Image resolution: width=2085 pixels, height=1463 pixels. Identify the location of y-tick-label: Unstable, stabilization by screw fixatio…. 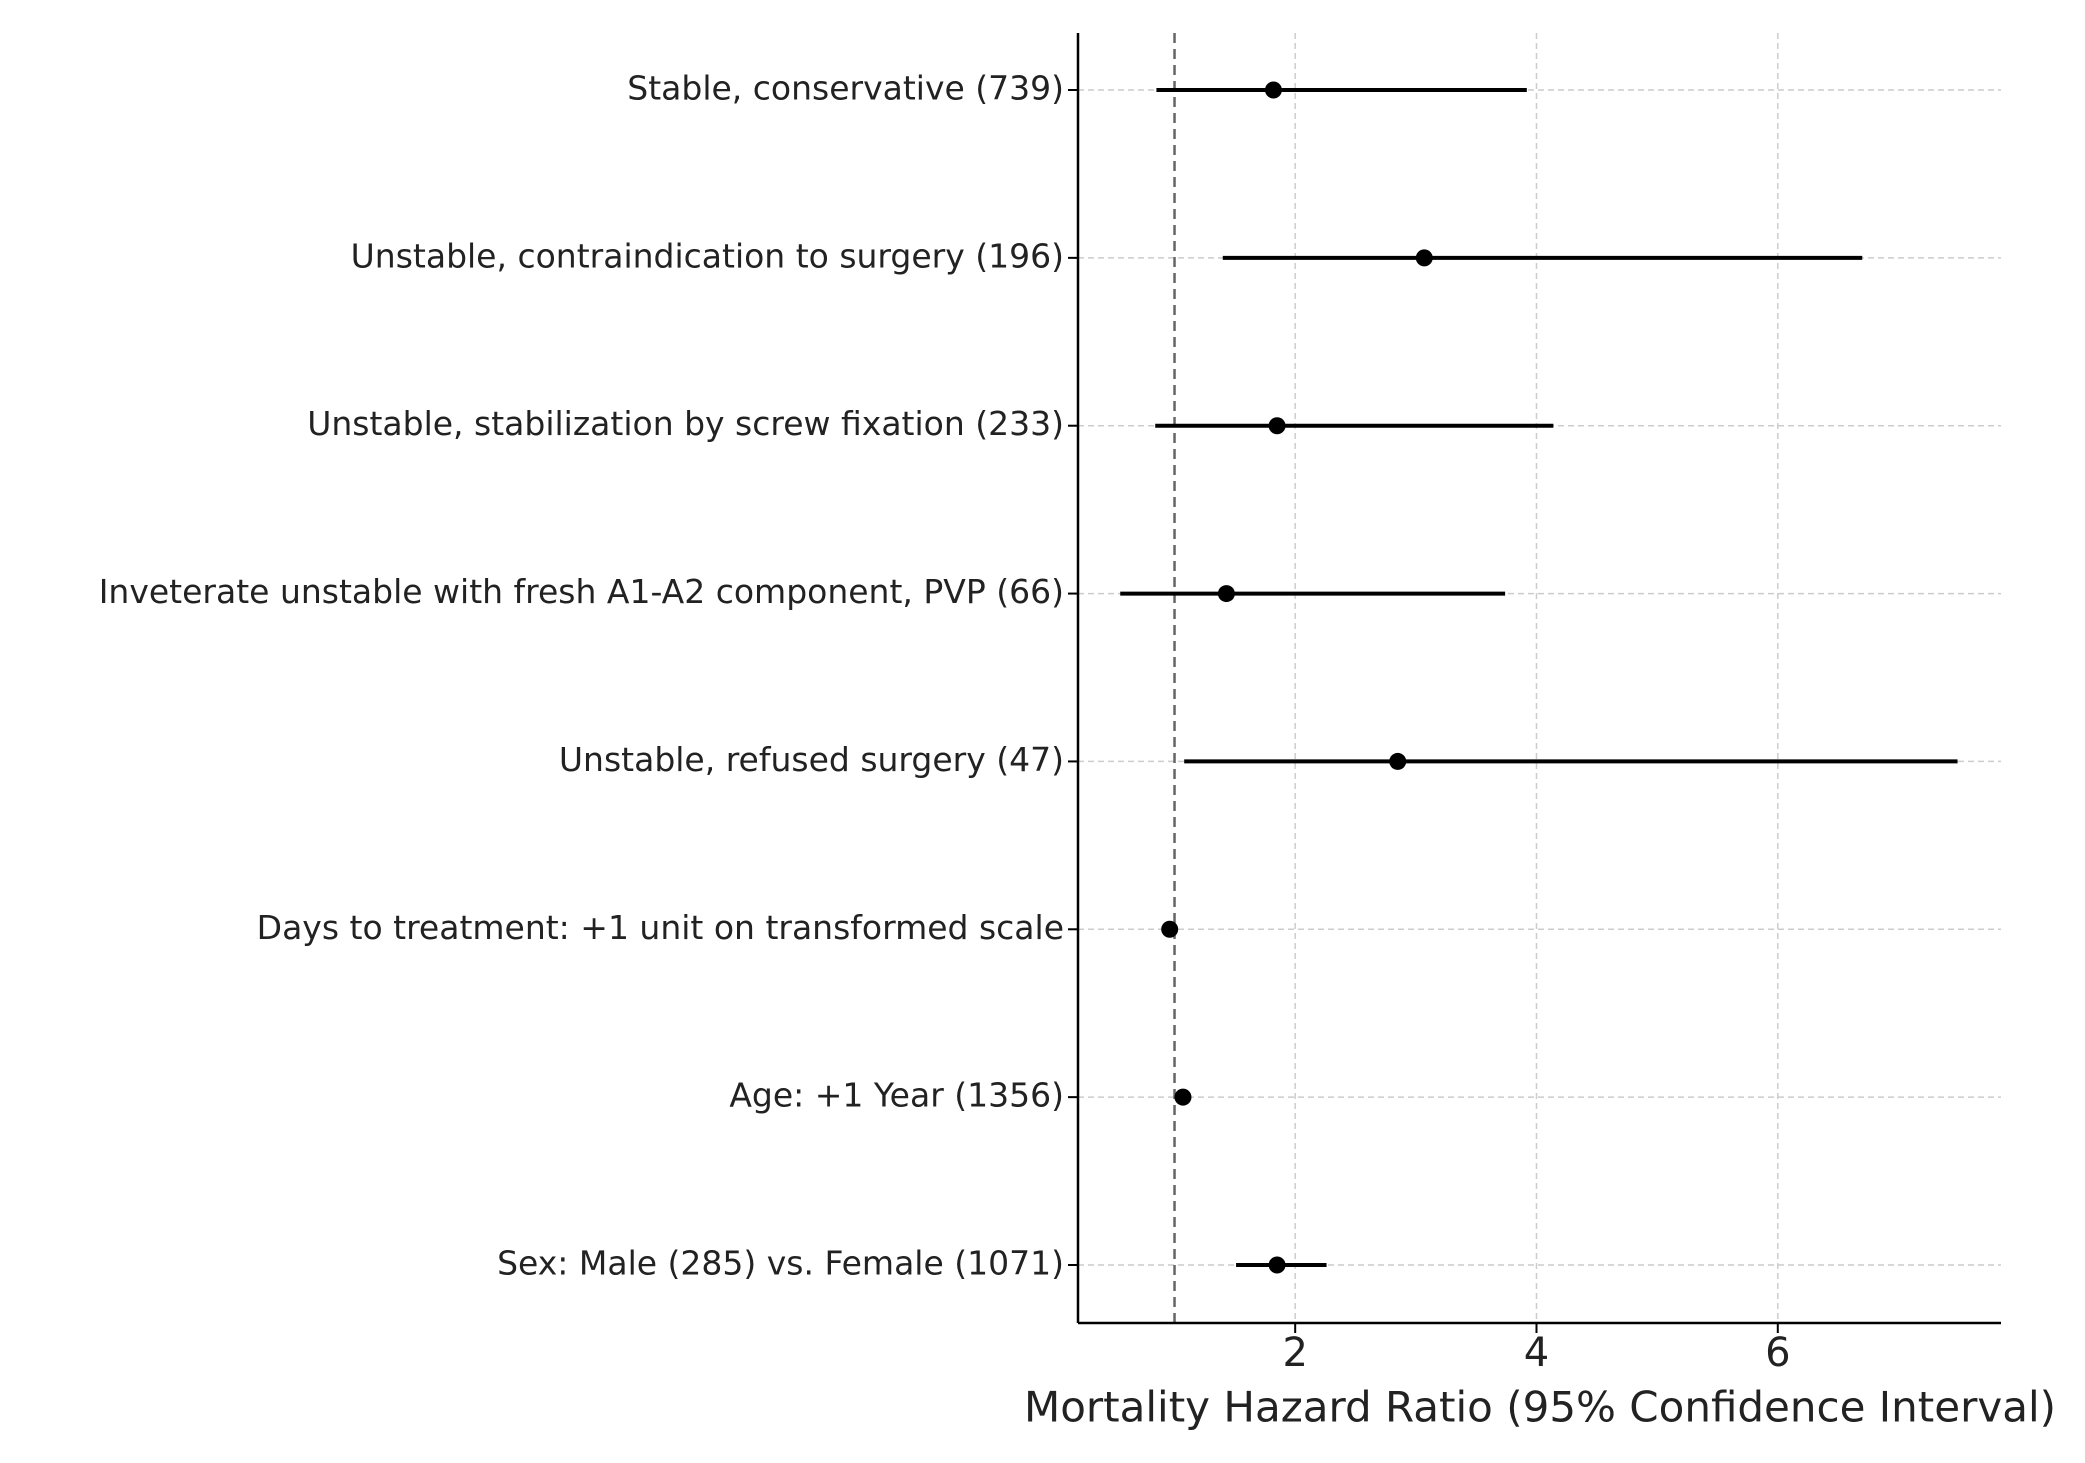
(685, 423).